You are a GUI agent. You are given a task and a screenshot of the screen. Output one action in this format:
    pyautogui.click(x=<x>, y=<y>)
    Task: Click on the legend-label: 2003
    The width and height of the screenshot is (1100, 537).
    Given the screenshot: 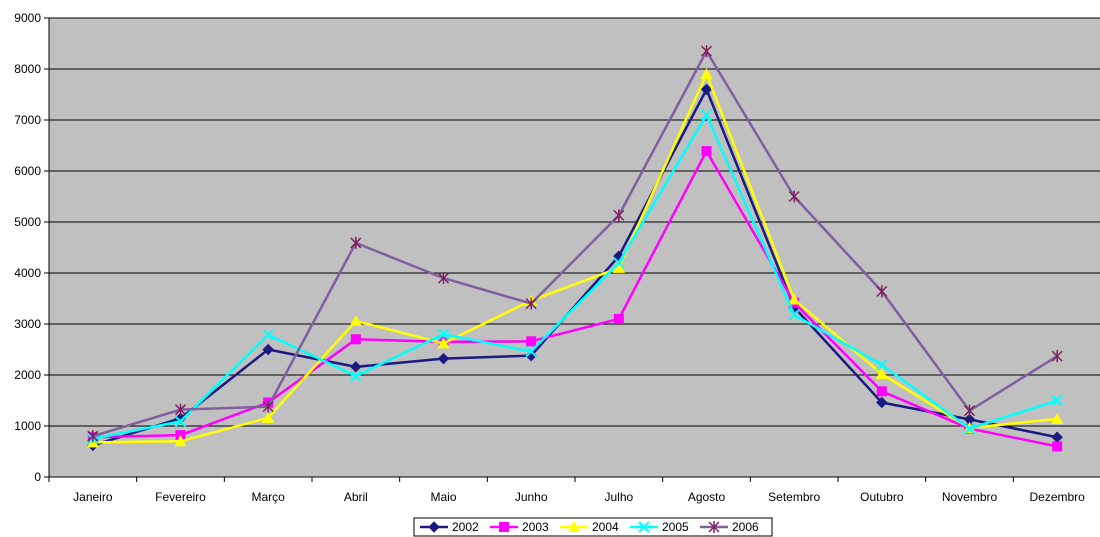 What is the action you would take?
    pyautogui.click(x=535, y=527)
    